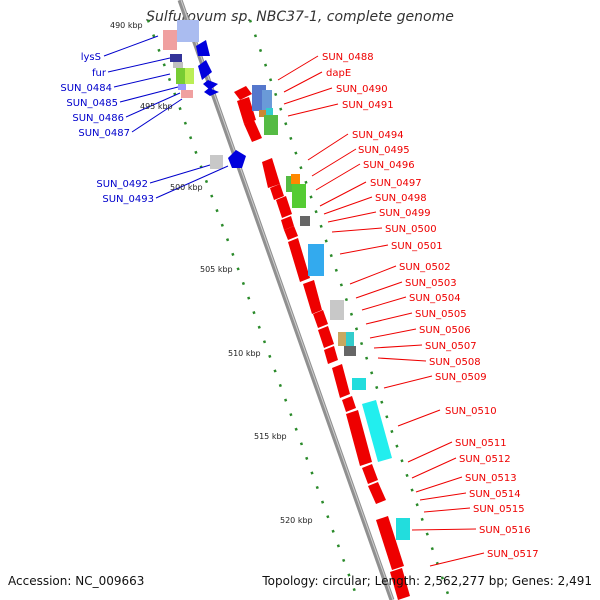 This screenshot has height=600, width=600. Describe the element at coordinates (296, 520) in the screenshot. I see `tick-520kbp: 520 kbp` at that location.